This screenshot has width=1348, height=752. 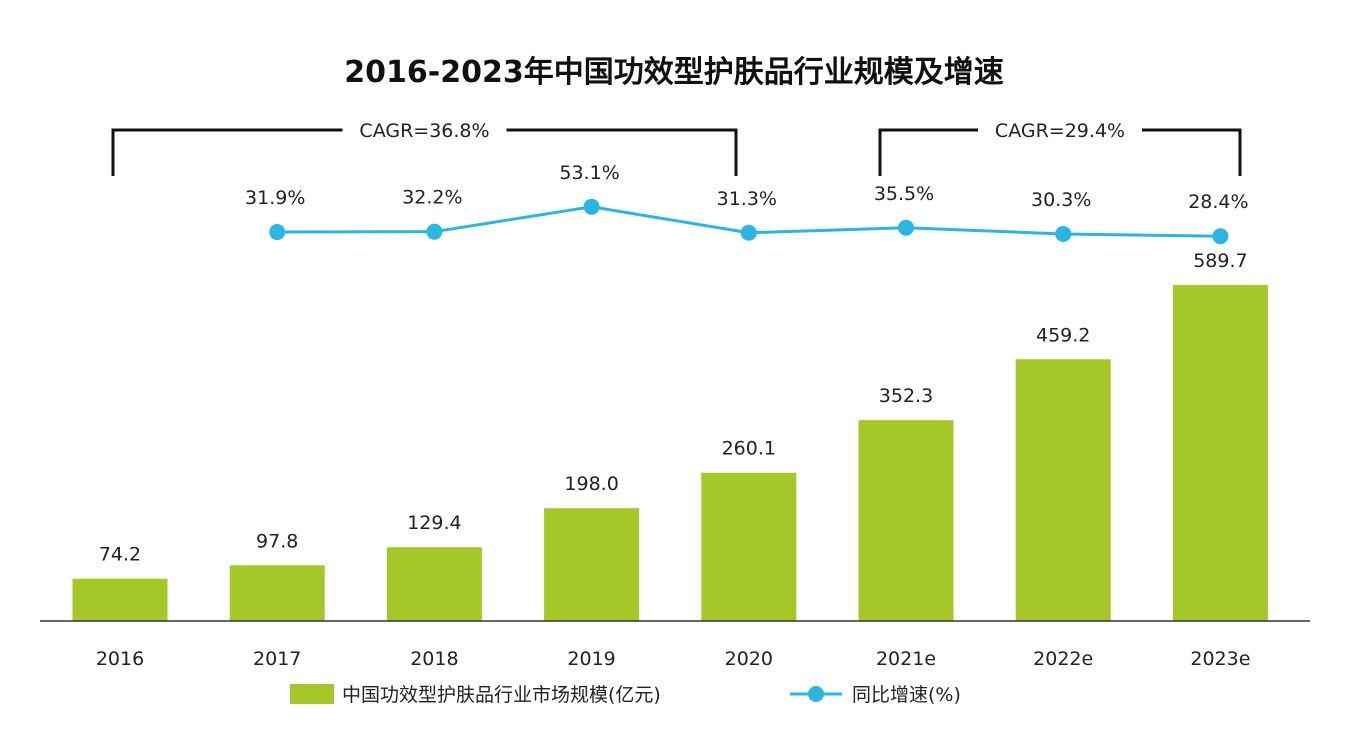 I want to click on chart-title: 2016-2023年中国功效型护肤品行业规模及增速, so click(x=673, y=72).